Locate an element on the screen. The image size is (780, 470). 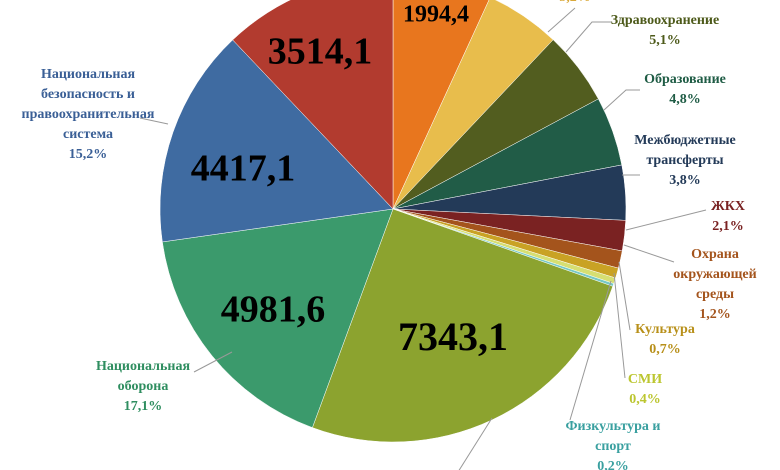
category-name: Здравоохранение is located at coordinates (665, 20).